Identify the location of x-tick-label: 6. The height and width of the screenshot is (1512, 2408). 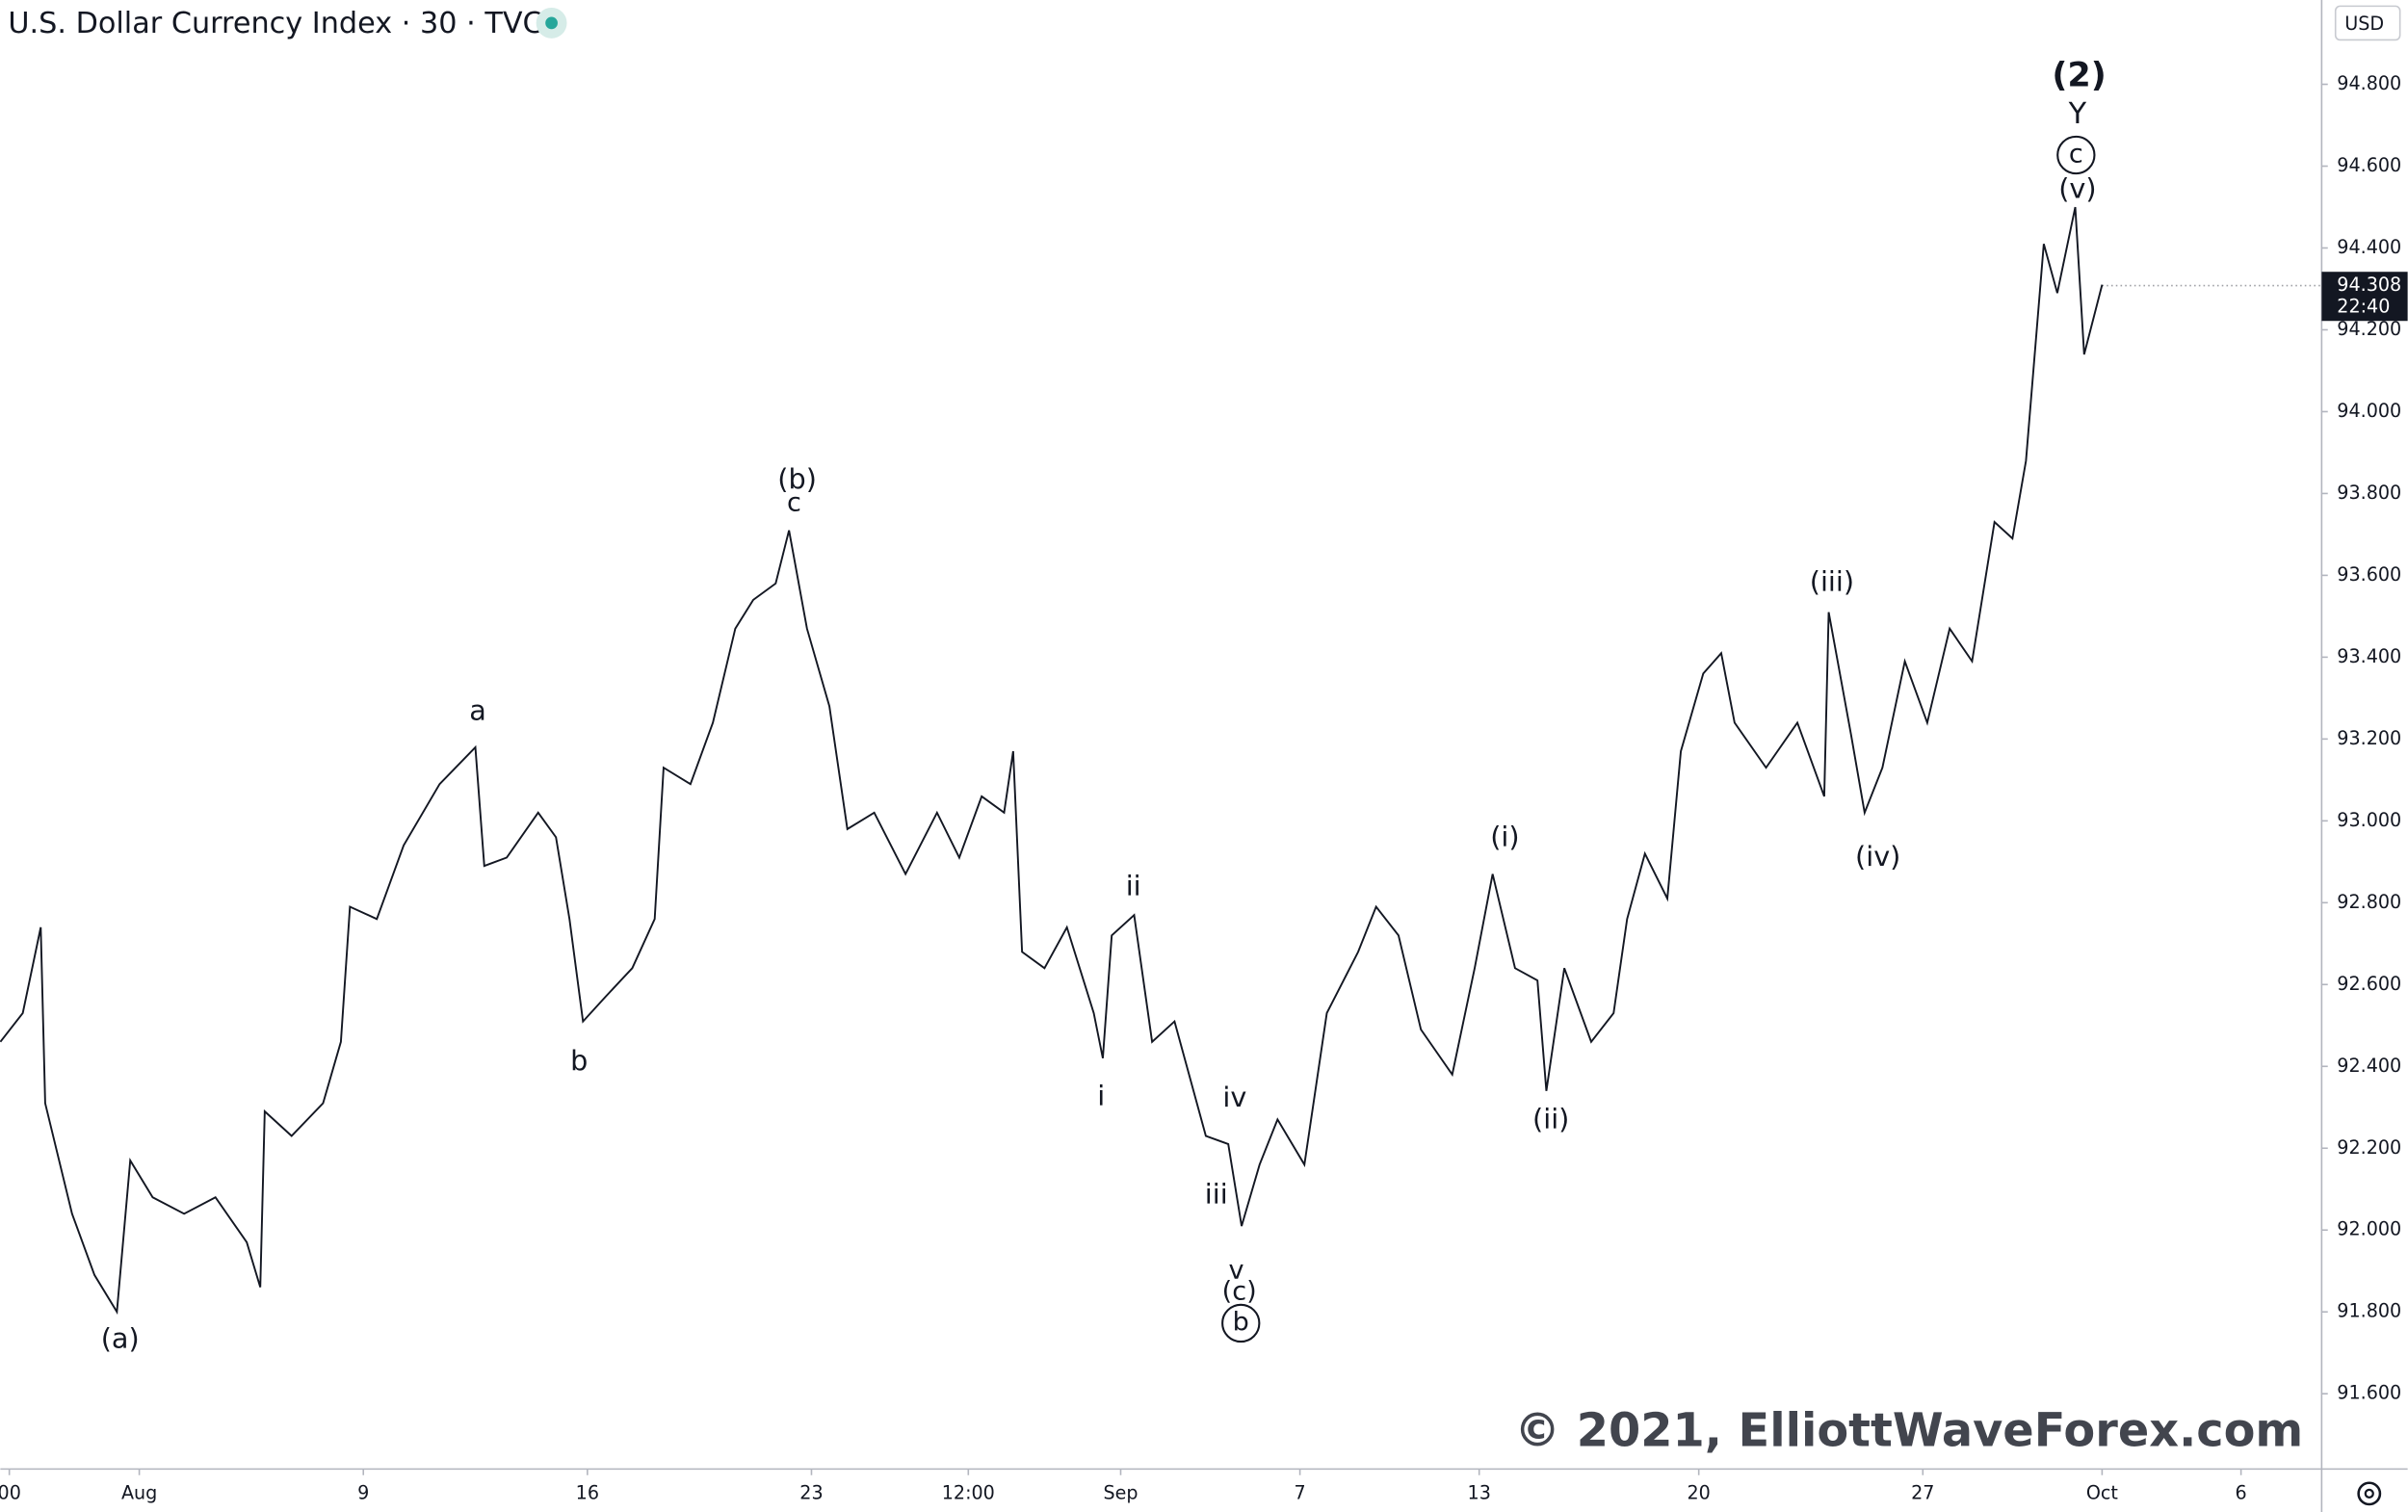
(2241, 1492).